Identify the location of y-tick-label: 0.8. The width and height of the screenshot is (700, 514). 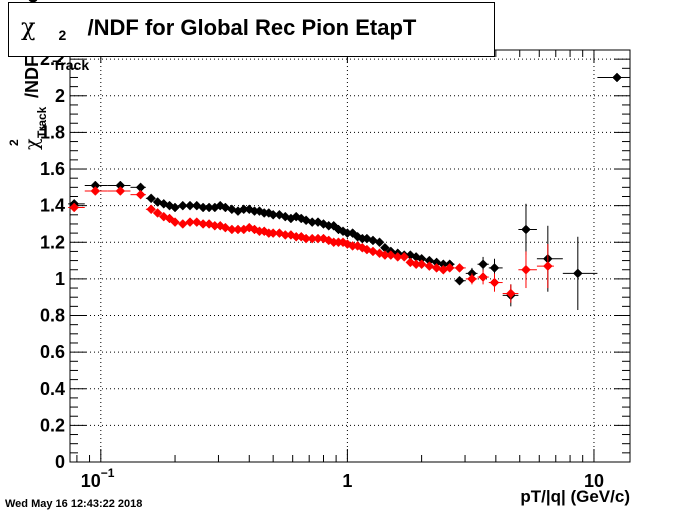
(52, 316).